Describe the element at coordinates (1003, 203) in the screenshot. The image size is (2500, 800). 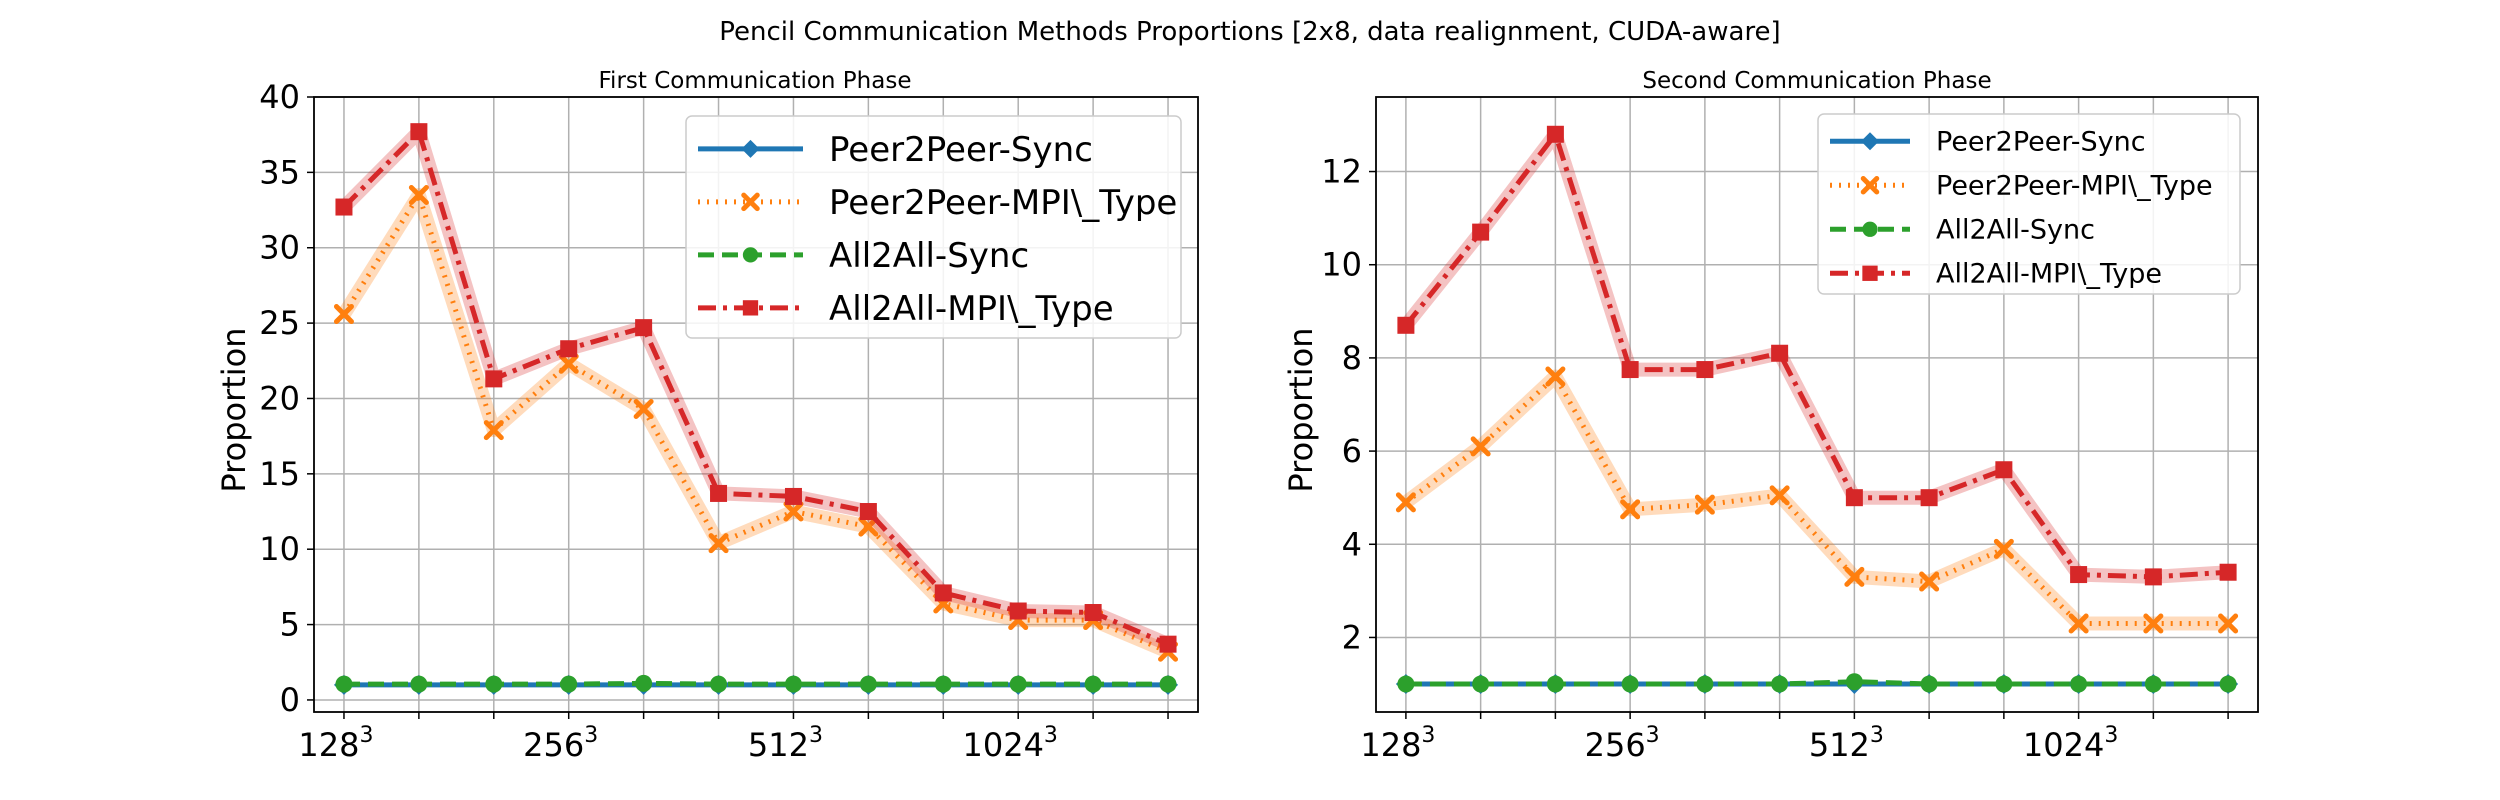
I see `legend-label: Peer2Peer-MPI\_Type` at that location.